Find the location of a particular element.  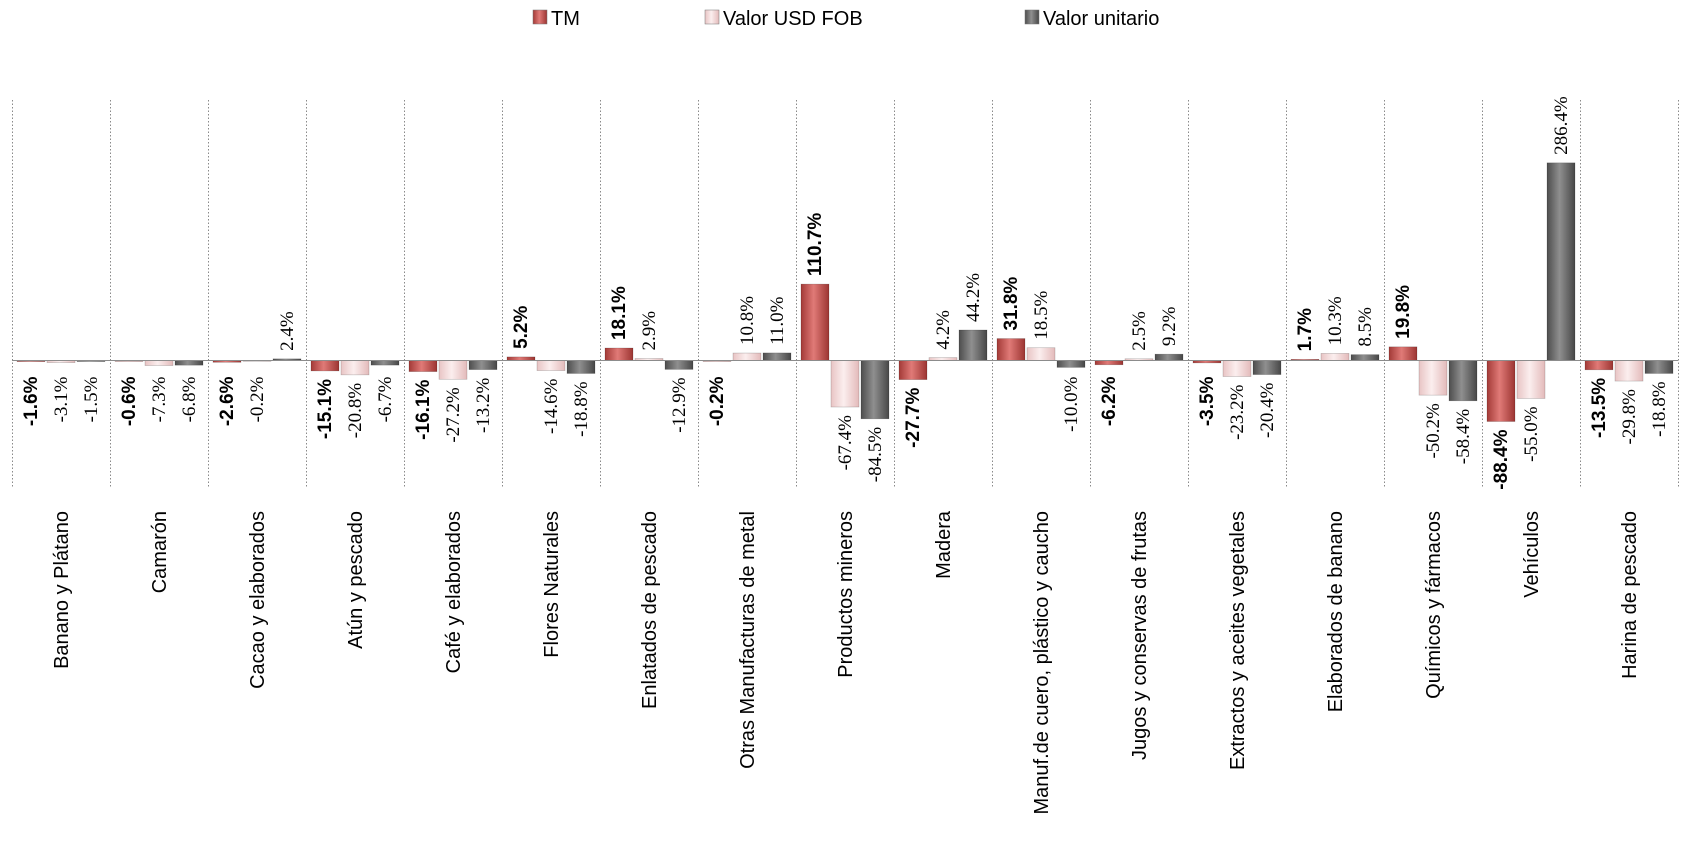

data-label: -58.4% is located at coordinates (1463, 437).